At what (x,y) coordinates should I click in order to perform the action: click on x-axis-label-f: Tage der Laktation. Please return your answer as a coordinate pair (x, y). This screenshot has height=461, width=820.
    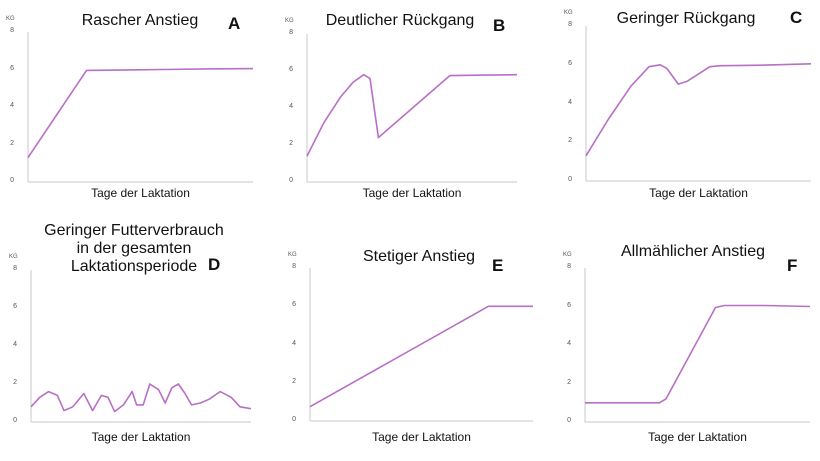
    Looking at the image, I should click on (697, 437).